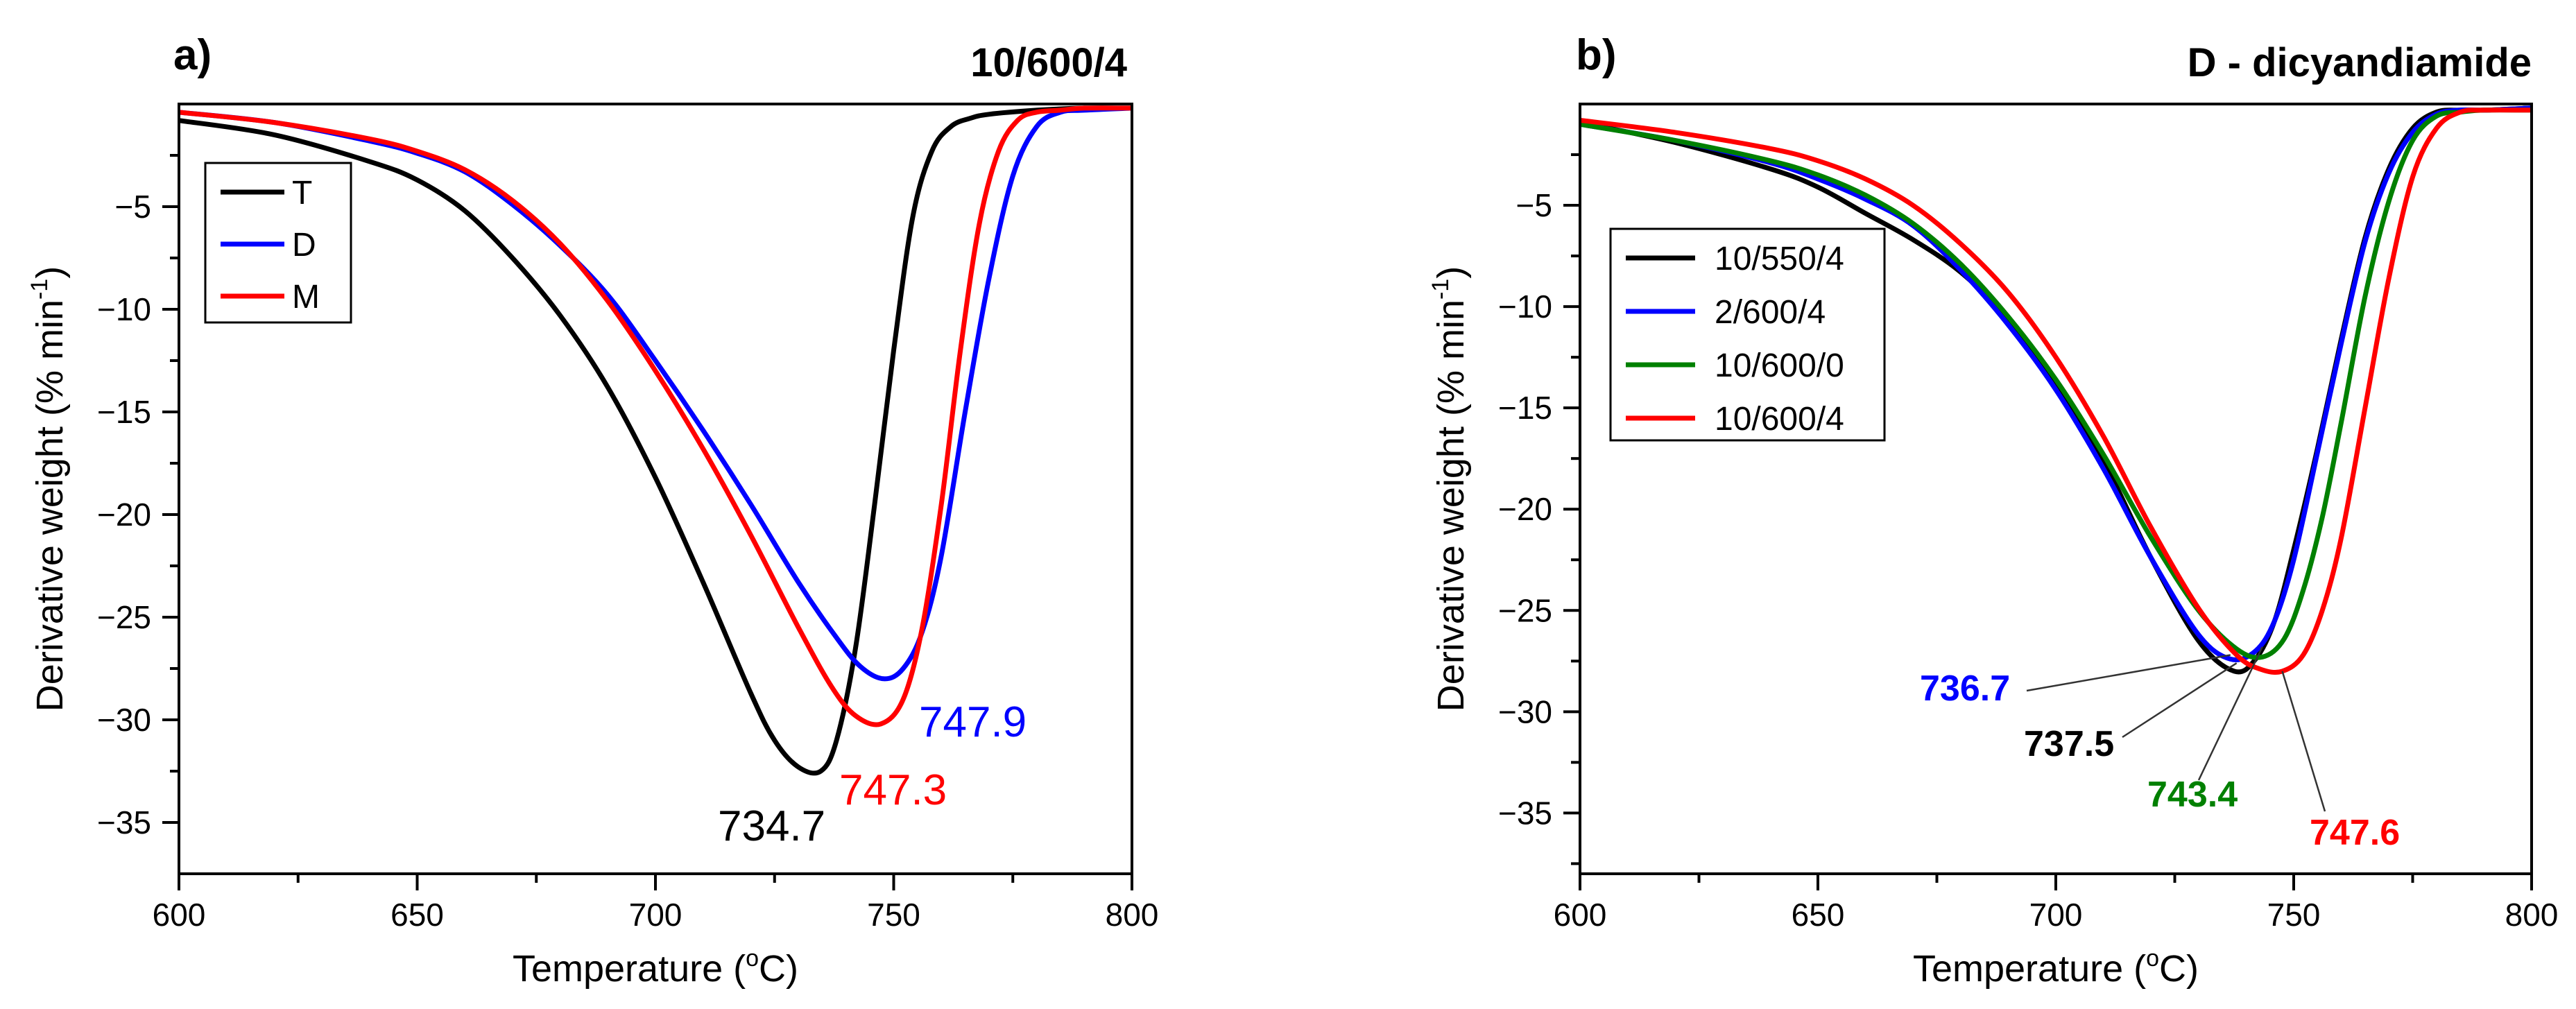  I want to click on annotation-label-1: 747.3, so click(893, 790).